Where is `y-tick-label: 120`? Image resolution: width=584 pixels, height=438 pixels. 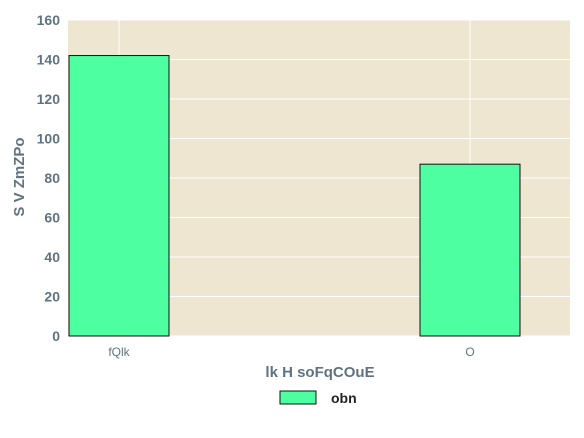
y-tick-label: 120 is located at coordinates (49, 99).